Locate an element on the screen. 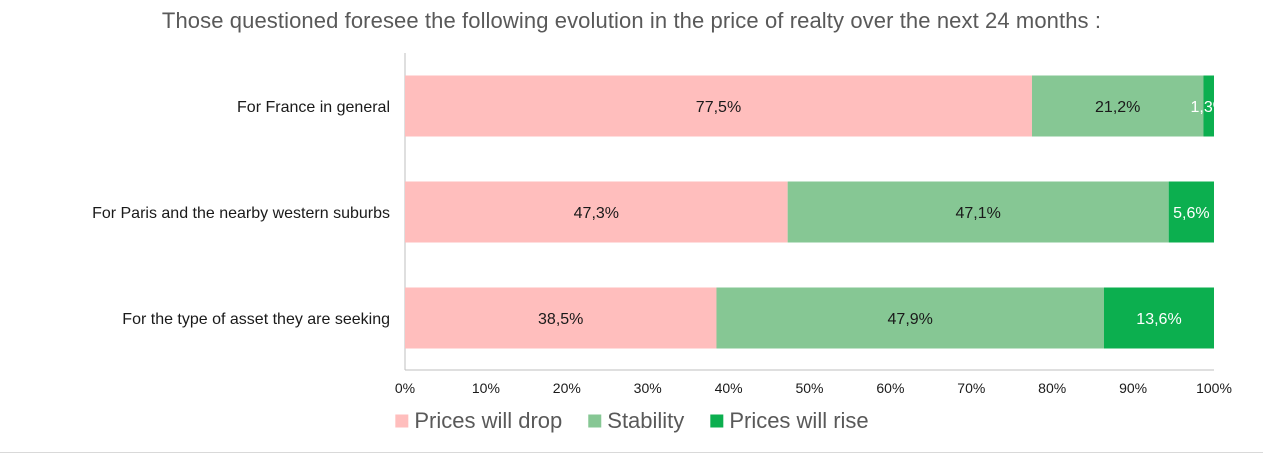 This screenshot has height=456, width=1263. data-label: 47,1% is located at coordinates (977, 213).